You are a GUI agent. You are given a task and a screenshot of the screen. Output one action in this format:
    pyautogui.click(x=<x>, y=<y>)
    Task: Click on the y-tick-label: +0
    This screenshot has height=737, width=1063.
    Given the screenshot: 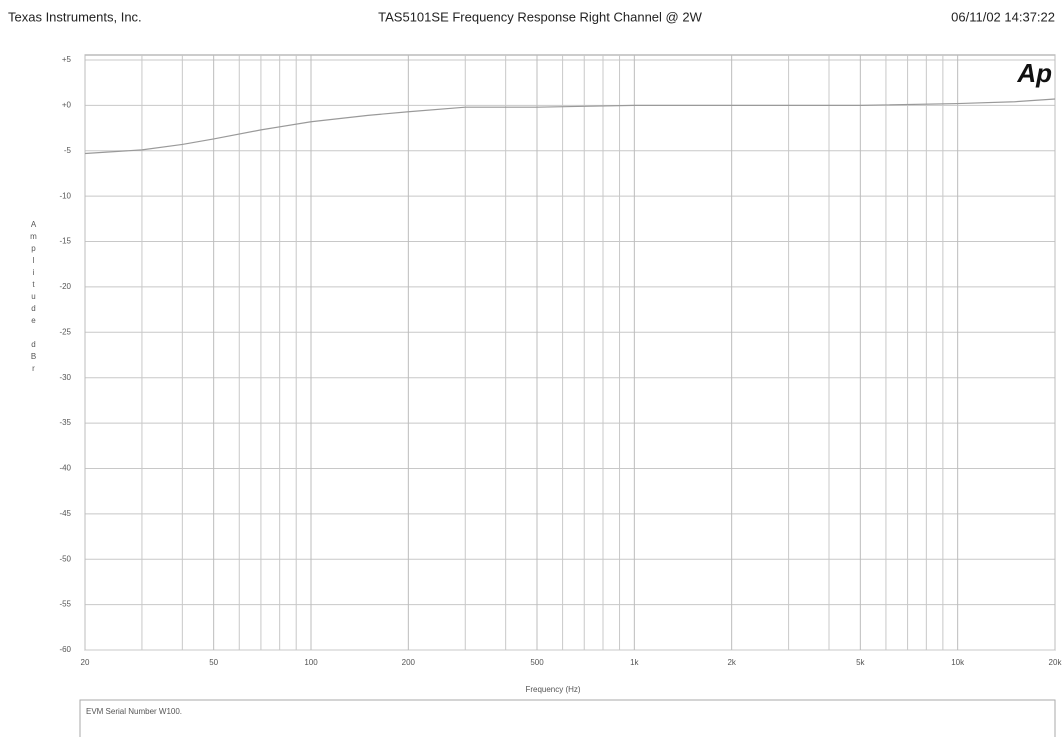 What is the action you would take?
    pyautogui.click(x=67, y=104)
    